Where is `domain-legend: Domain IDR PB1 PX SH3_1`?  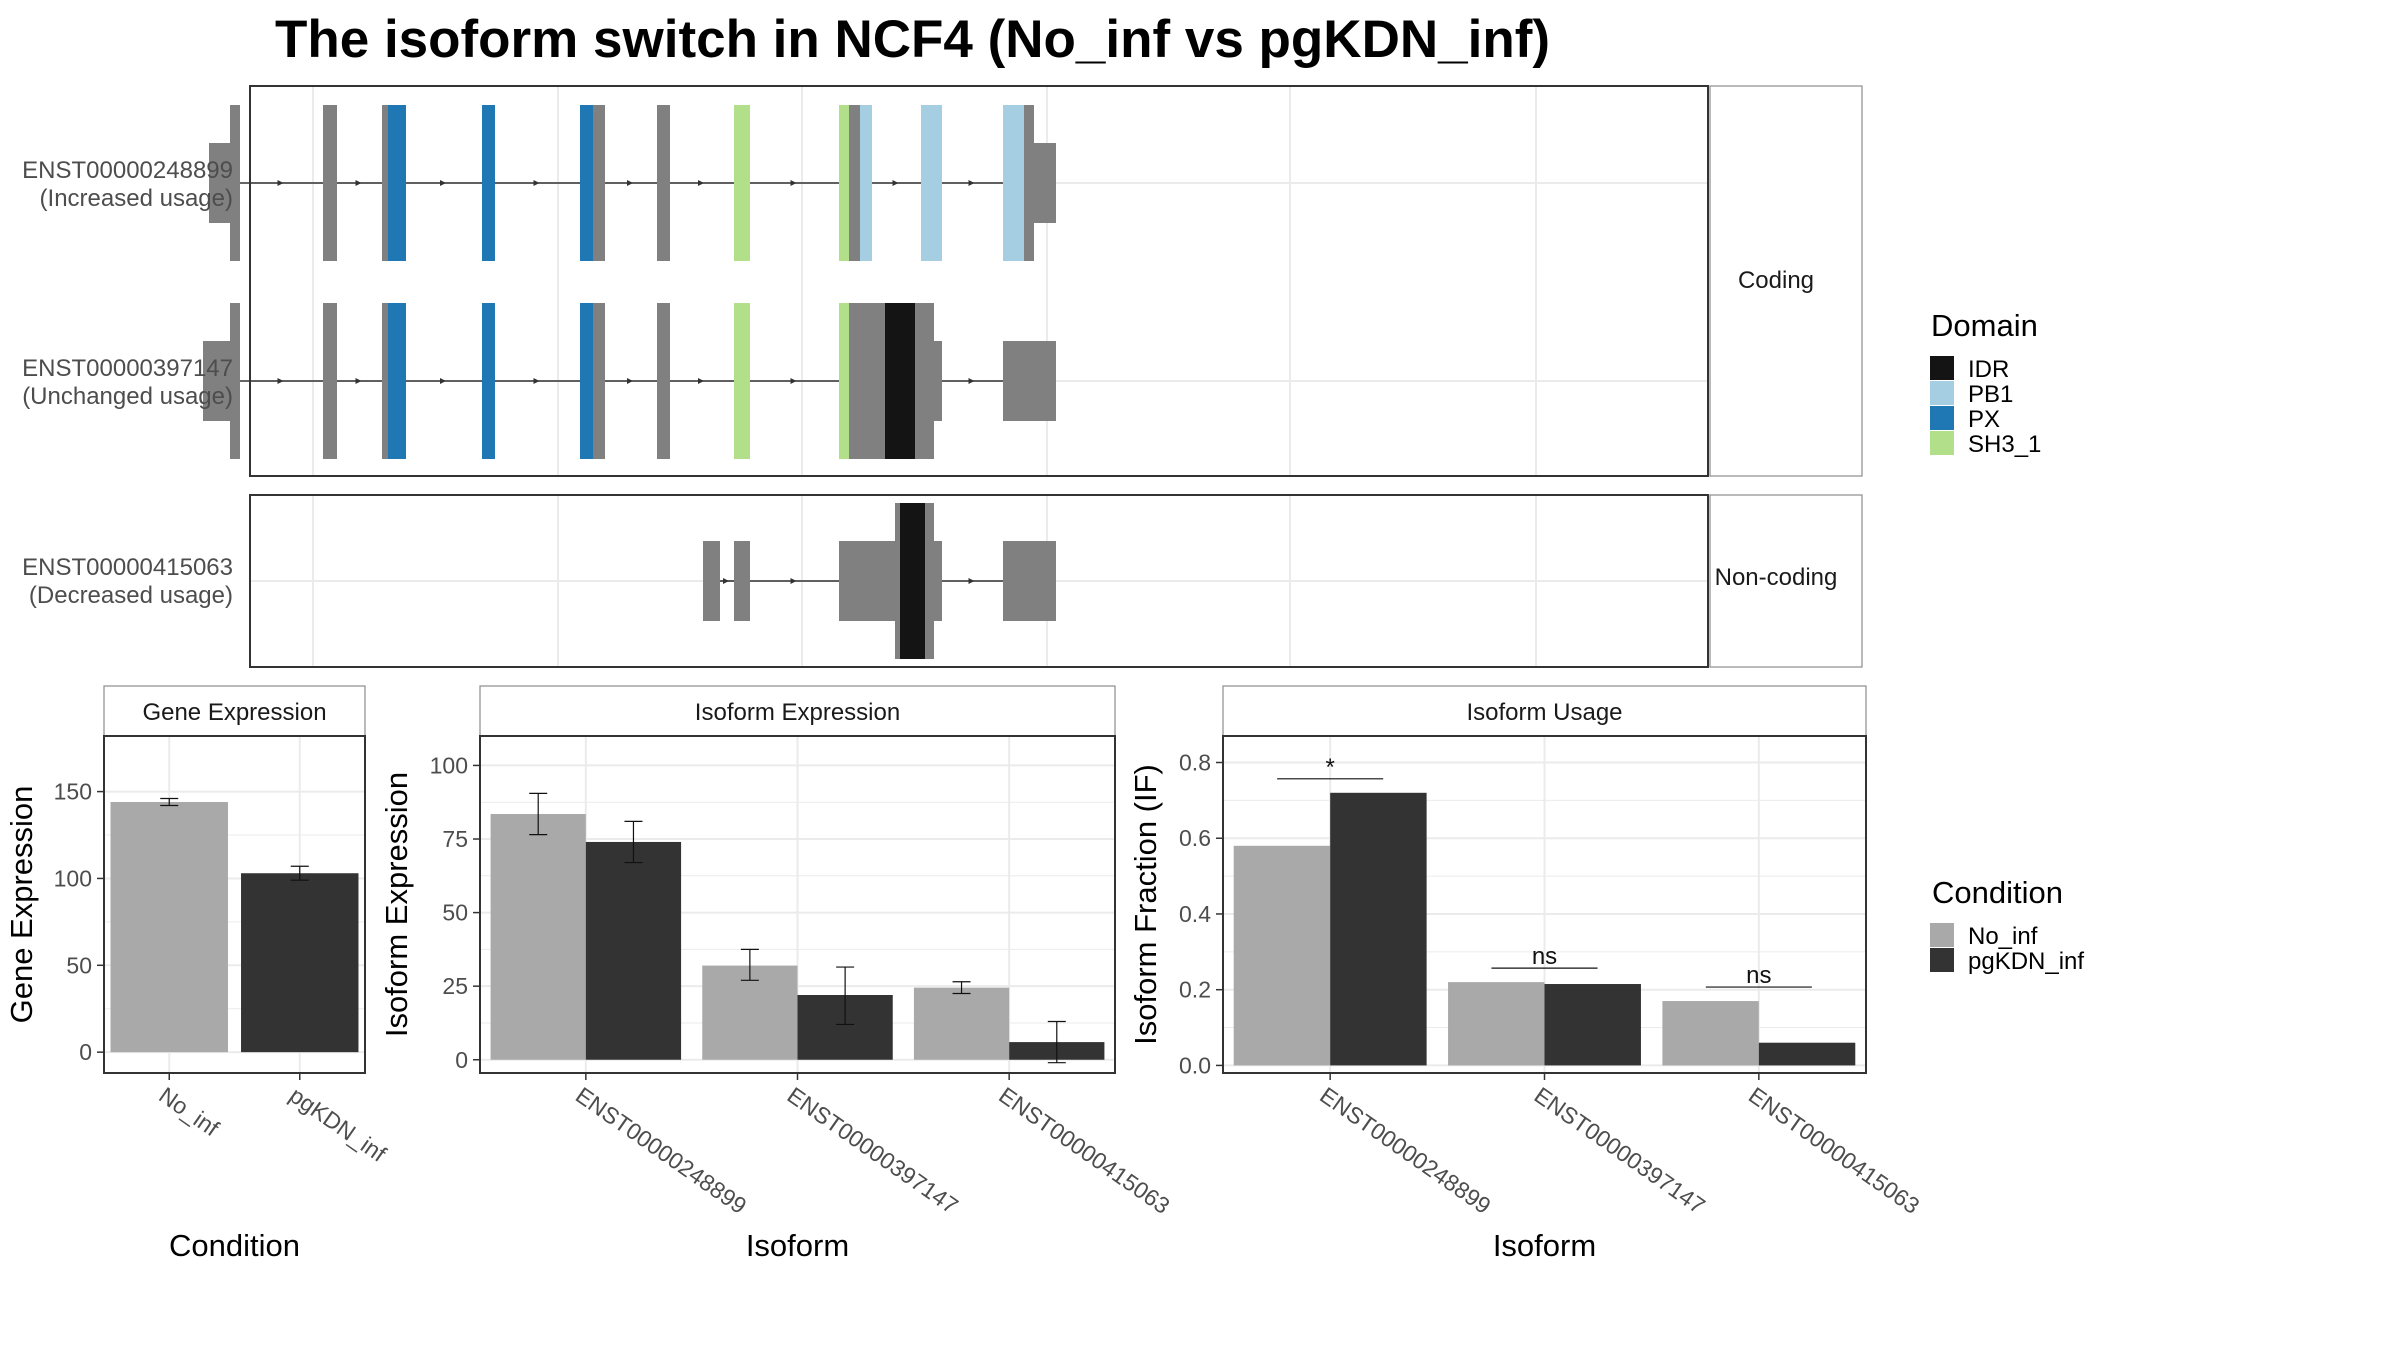
domain-legend: Domain IDR PB1 PX SH3_1 is located at coordinates (1985, 383).